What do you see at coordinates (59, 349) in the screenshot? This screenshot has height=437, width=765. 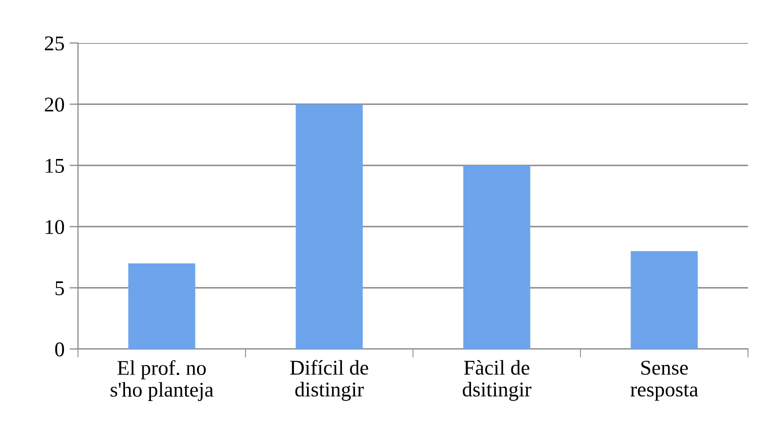 I see `y-tick-label: 0` at bounding box center [59, 349].